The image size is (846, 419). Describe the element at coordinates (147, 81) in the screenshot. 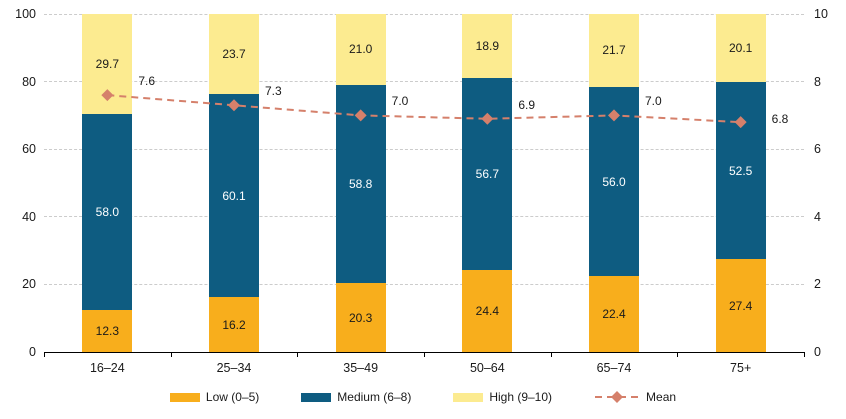

I see `mean-value-label: 7.6` at that location.